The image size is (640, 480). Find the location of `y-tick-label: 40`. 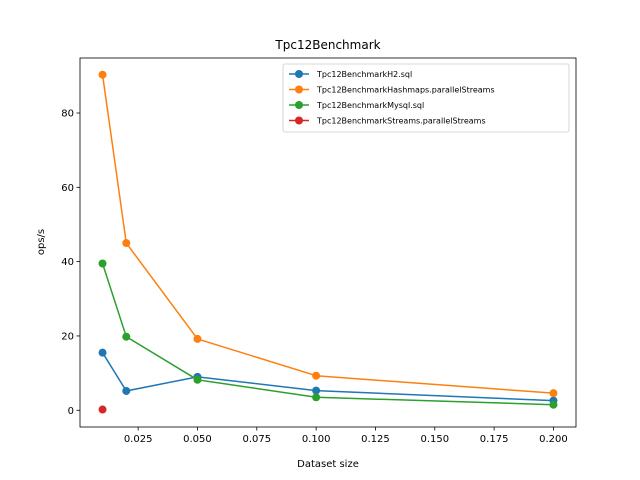

y-tick-label: 40 is located at coordinates (67, 262).